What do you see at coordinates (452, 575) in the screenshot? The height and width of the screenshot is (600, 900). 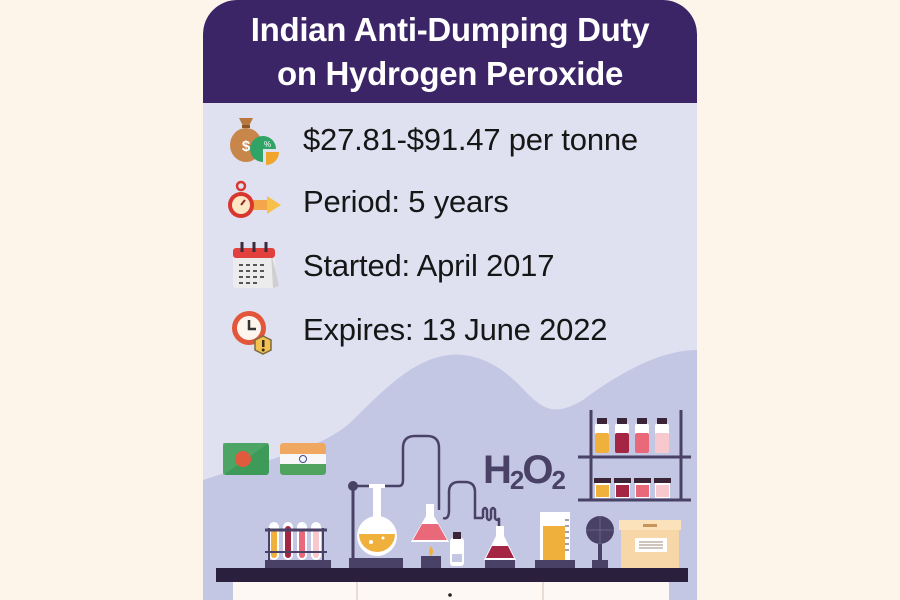 I see `lab-bench` at bounding box center [452, 575].